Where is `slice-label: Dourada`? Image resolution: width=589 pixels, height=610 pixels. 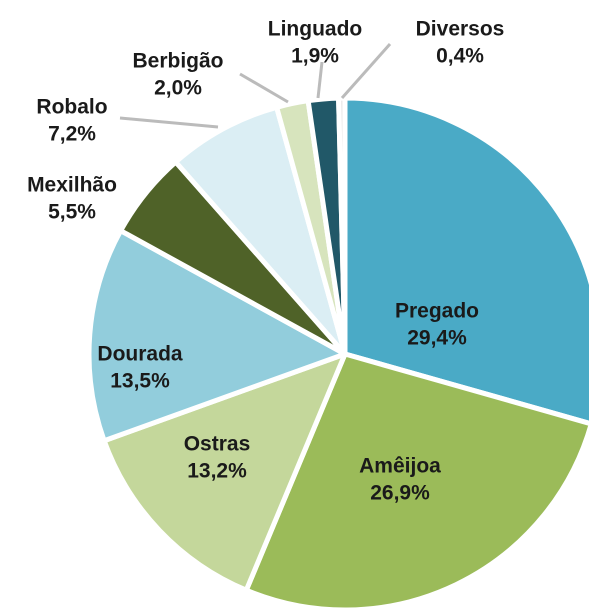
slice-label: Dourada is located at coordinates (140, 354).